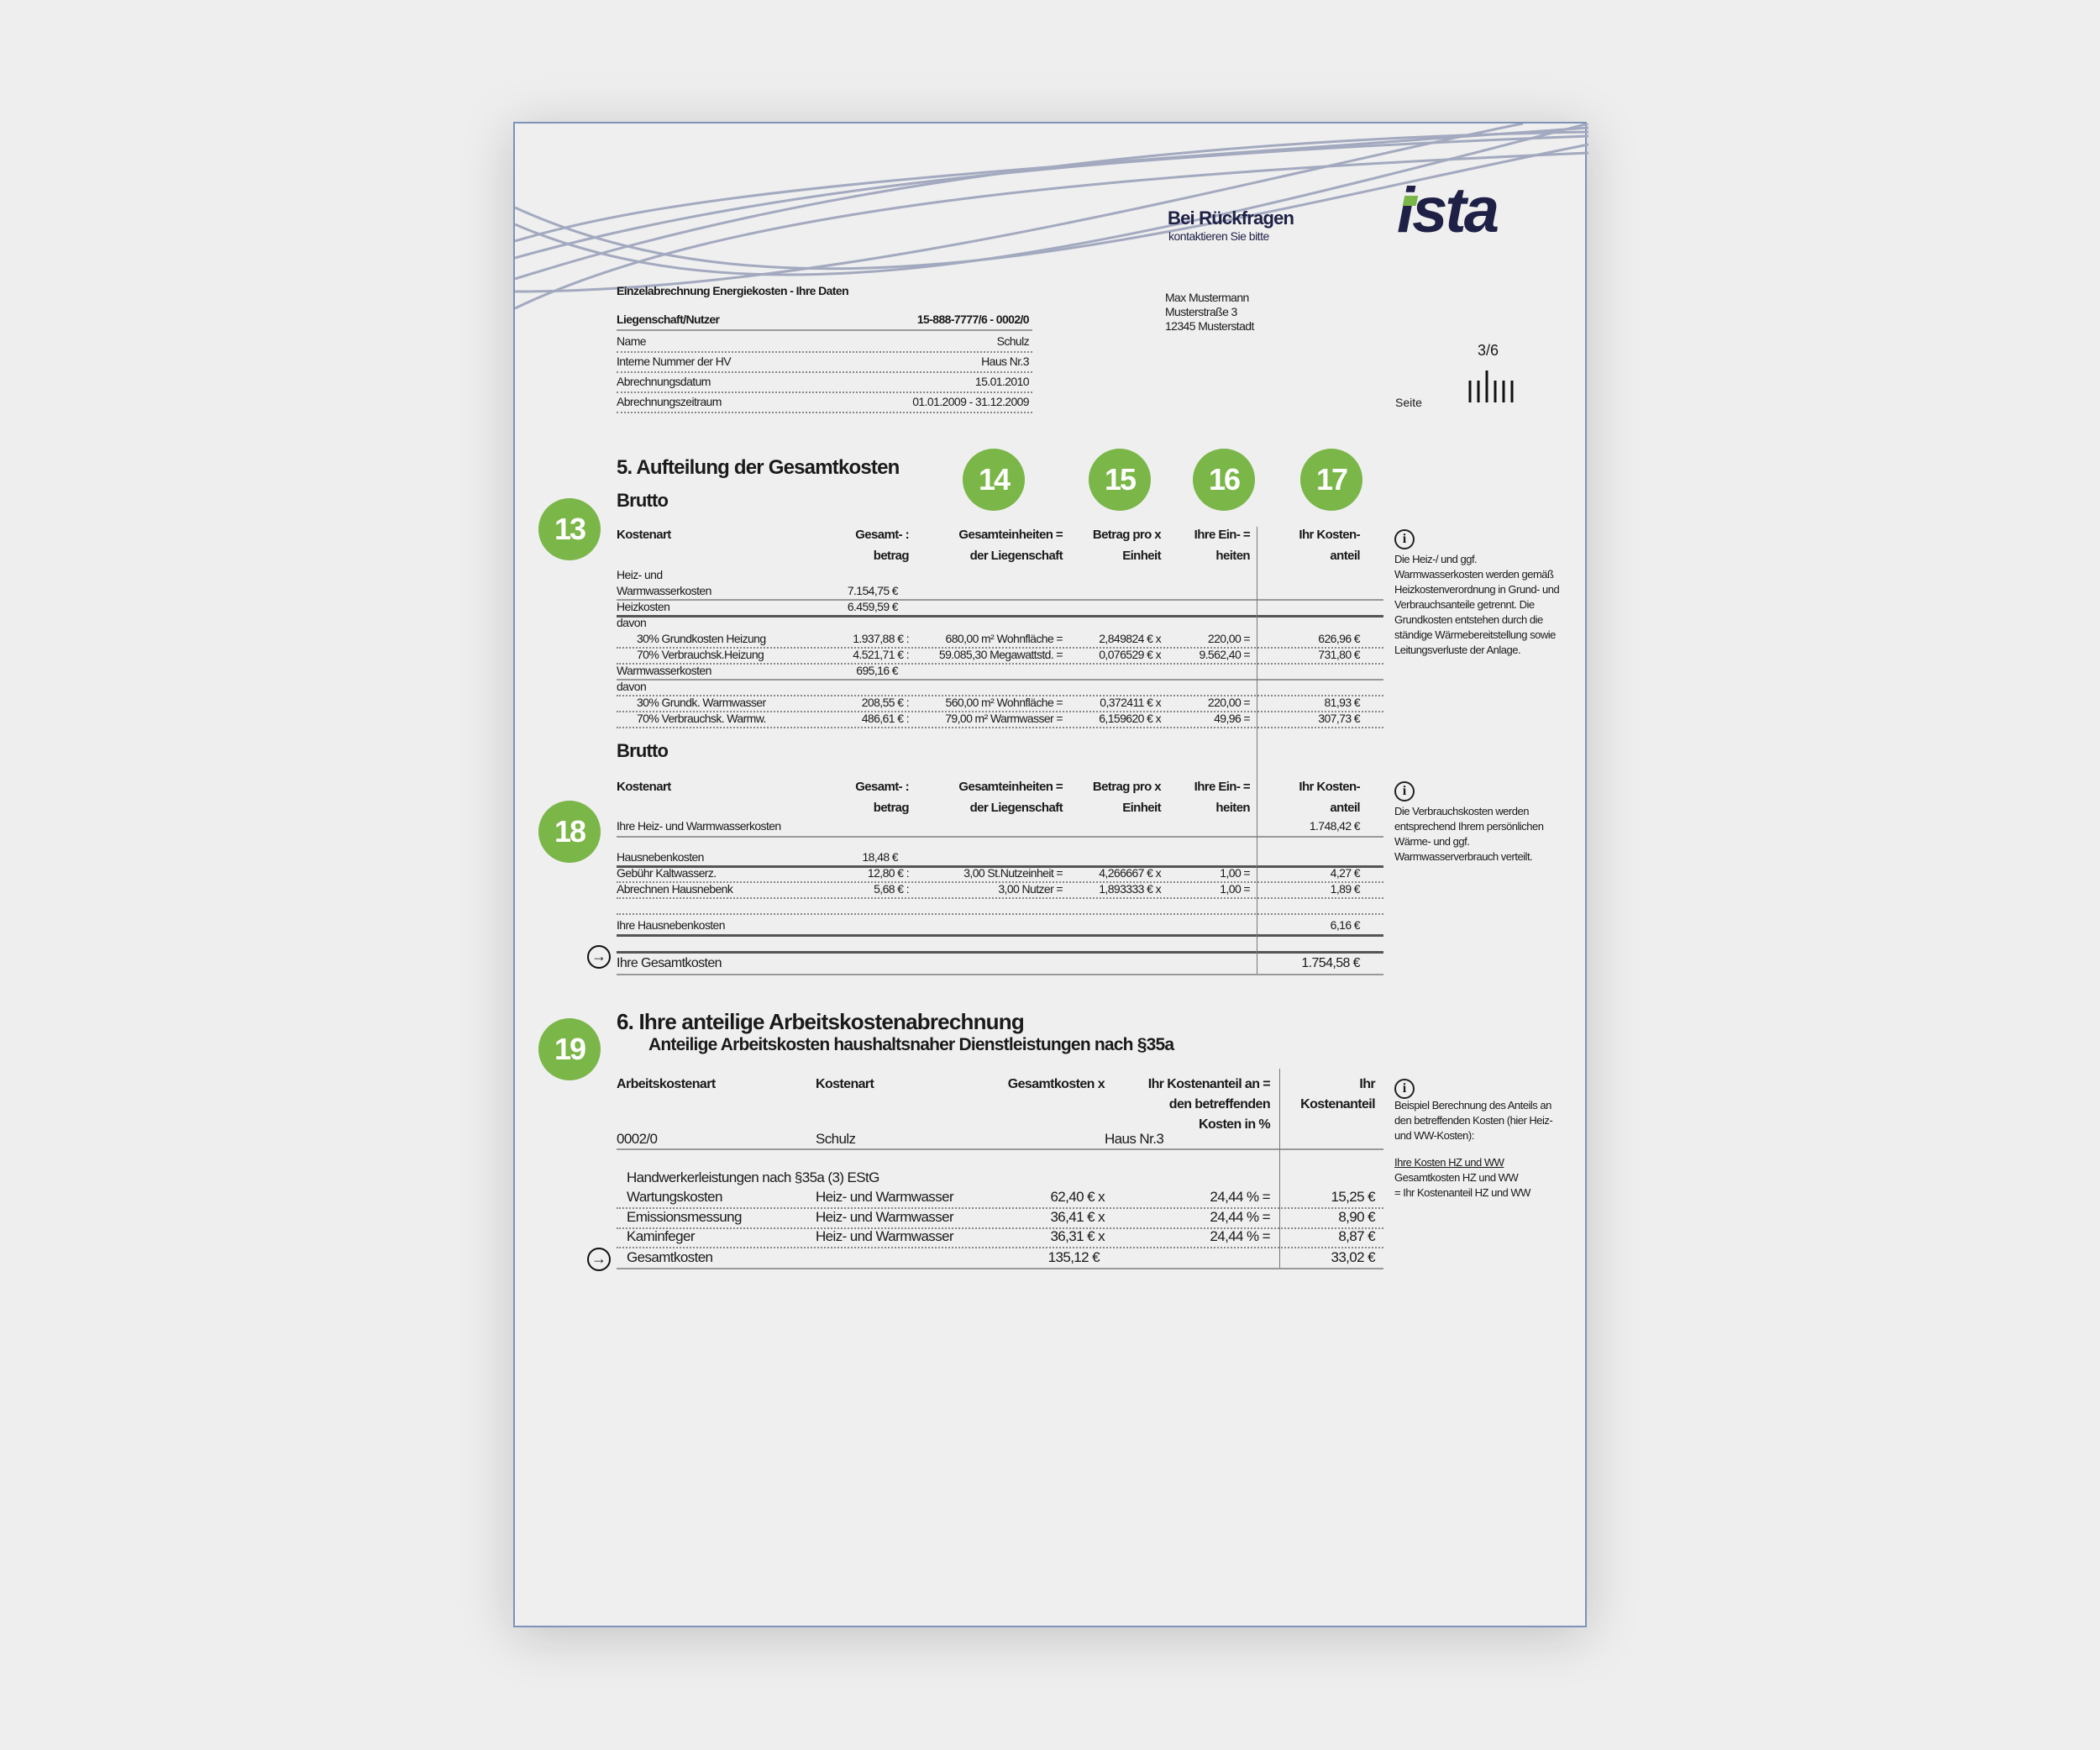  What do you see at coordinates (1342, 702) in the screenshot?
I see `cost-value: 81,93 €` at bounding box center [1342, 702].